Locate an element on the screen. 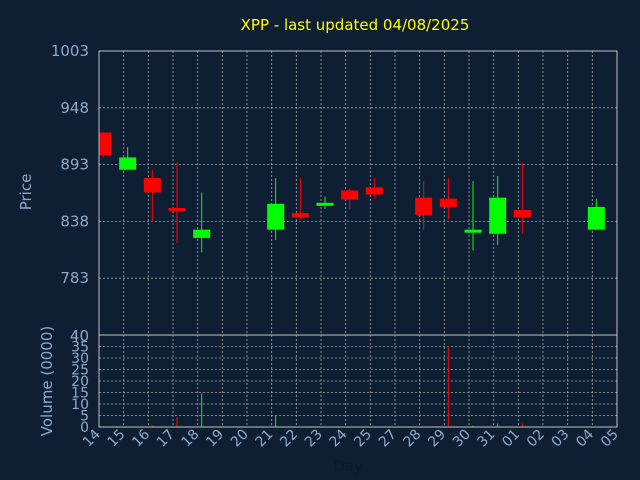 This screenshot has height=480, width=640. x-tick-label: 21 is located at coordinates (265, 439).